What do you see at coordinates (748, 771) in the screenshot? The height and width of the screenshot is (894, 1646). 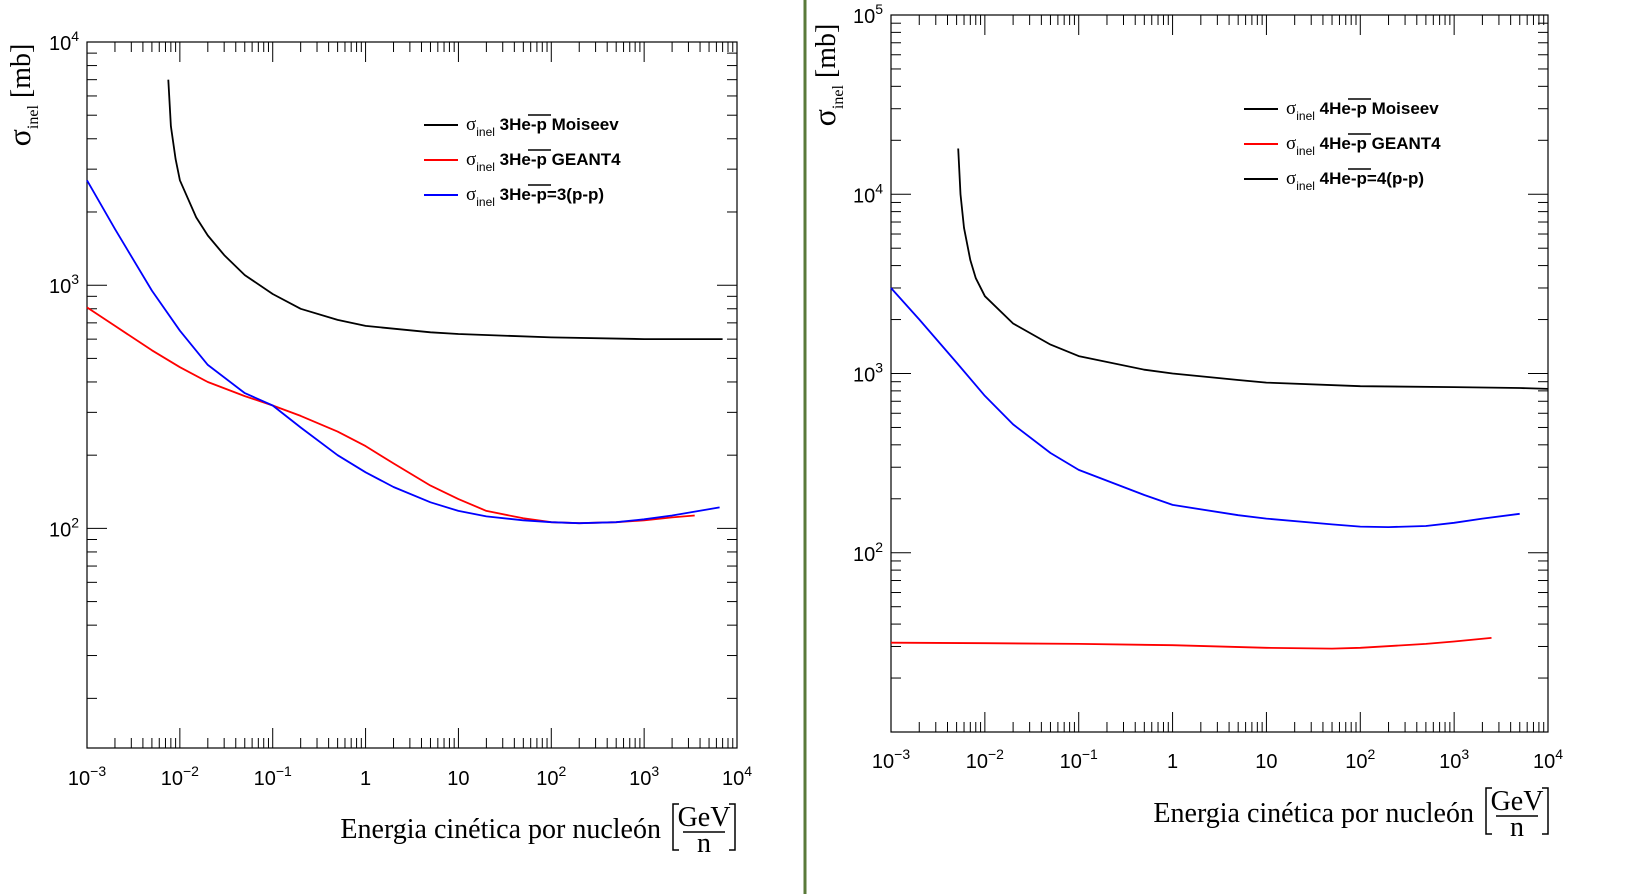 I see `x-tick-exponent: 4` at bounding box center [748, 771].